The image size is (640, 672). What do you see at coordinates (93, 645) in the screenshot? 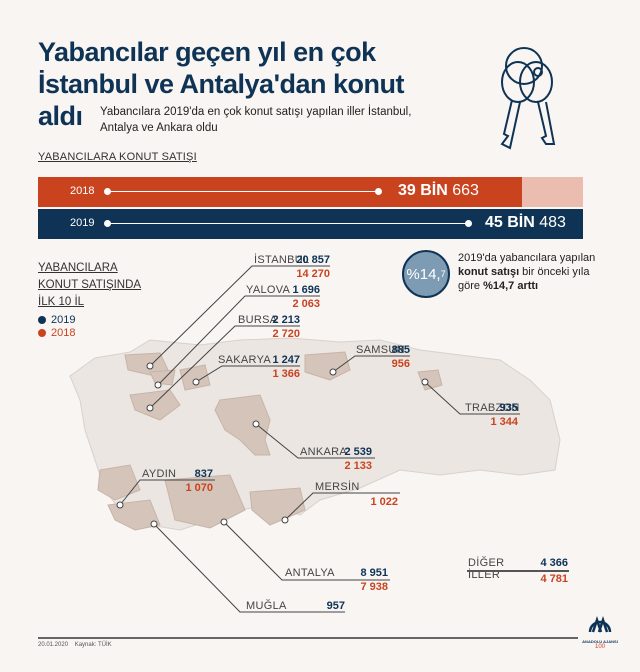
I see `footer-source: Kaynak: TÜİK` at bounding box center [93, 645].